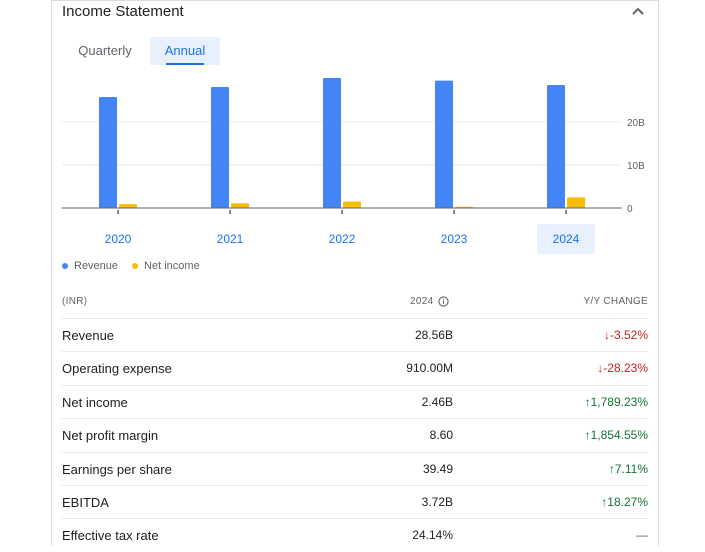  I want to click on row-change-value: 1,854.55%, so click(619, 435).